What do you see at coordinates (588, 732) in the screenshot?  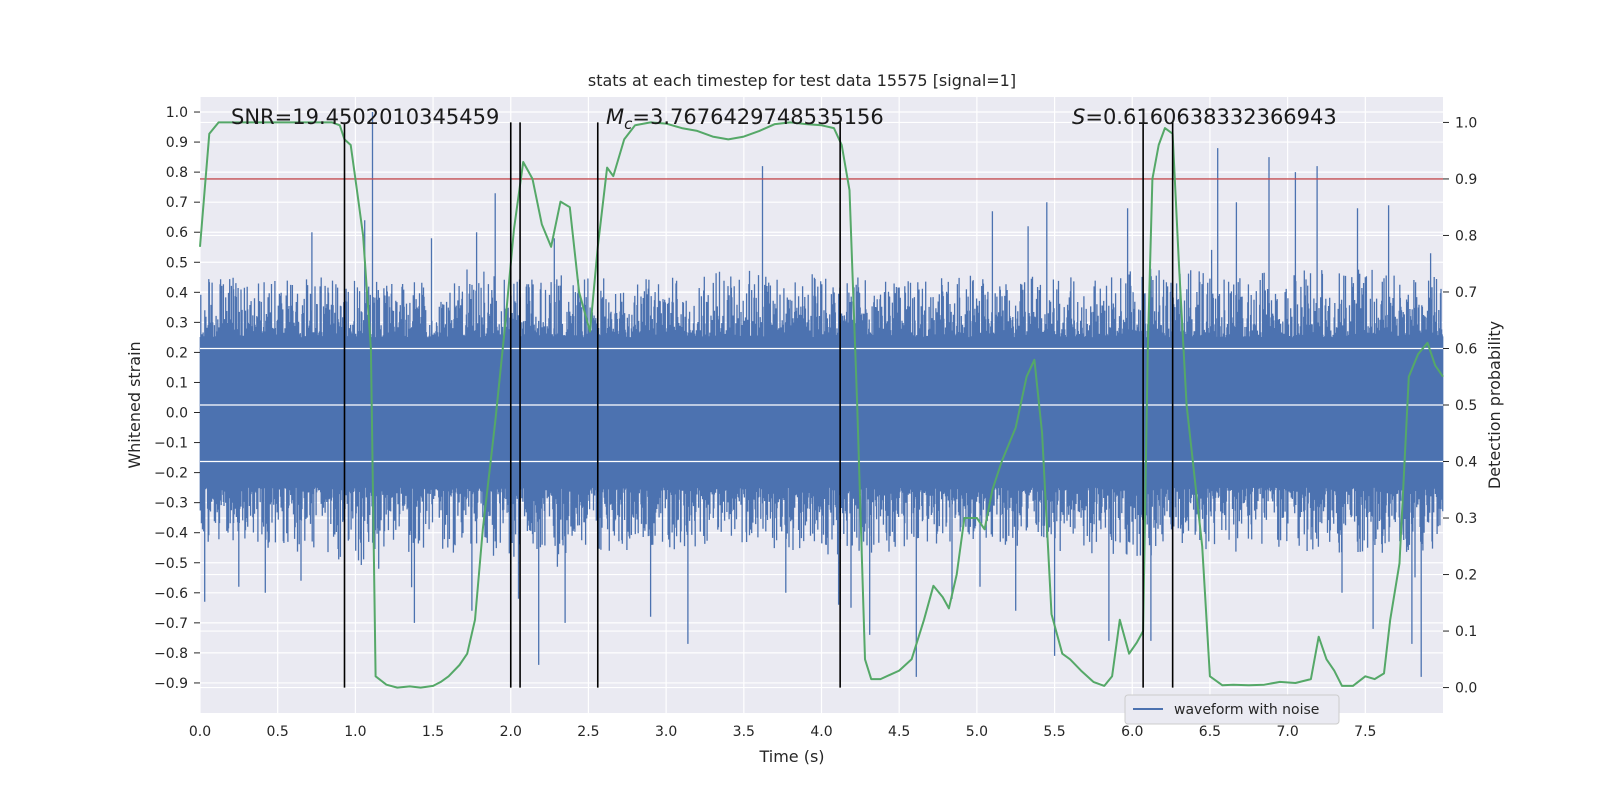 I see `x-tick-label: 2.5` at bounding box center [588, 732].